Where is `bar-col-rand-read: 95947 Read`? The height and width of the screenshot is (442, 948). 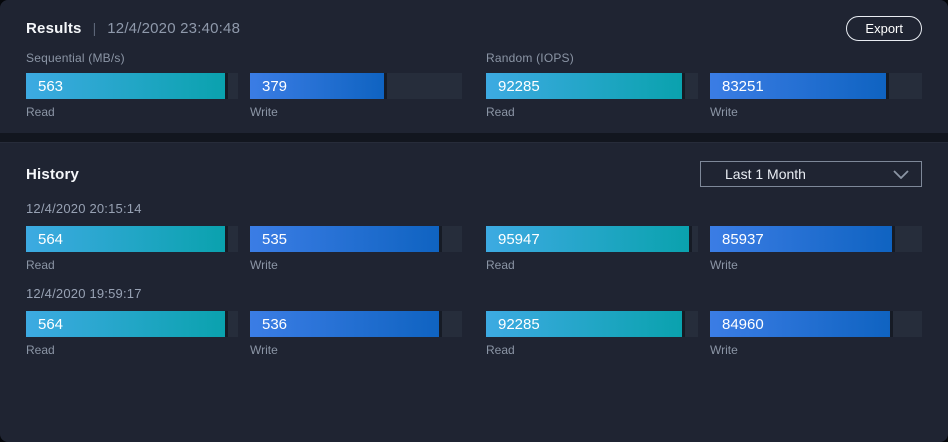
bar-col-rand-read: 95947 Read is located at coordinates (592, 249).